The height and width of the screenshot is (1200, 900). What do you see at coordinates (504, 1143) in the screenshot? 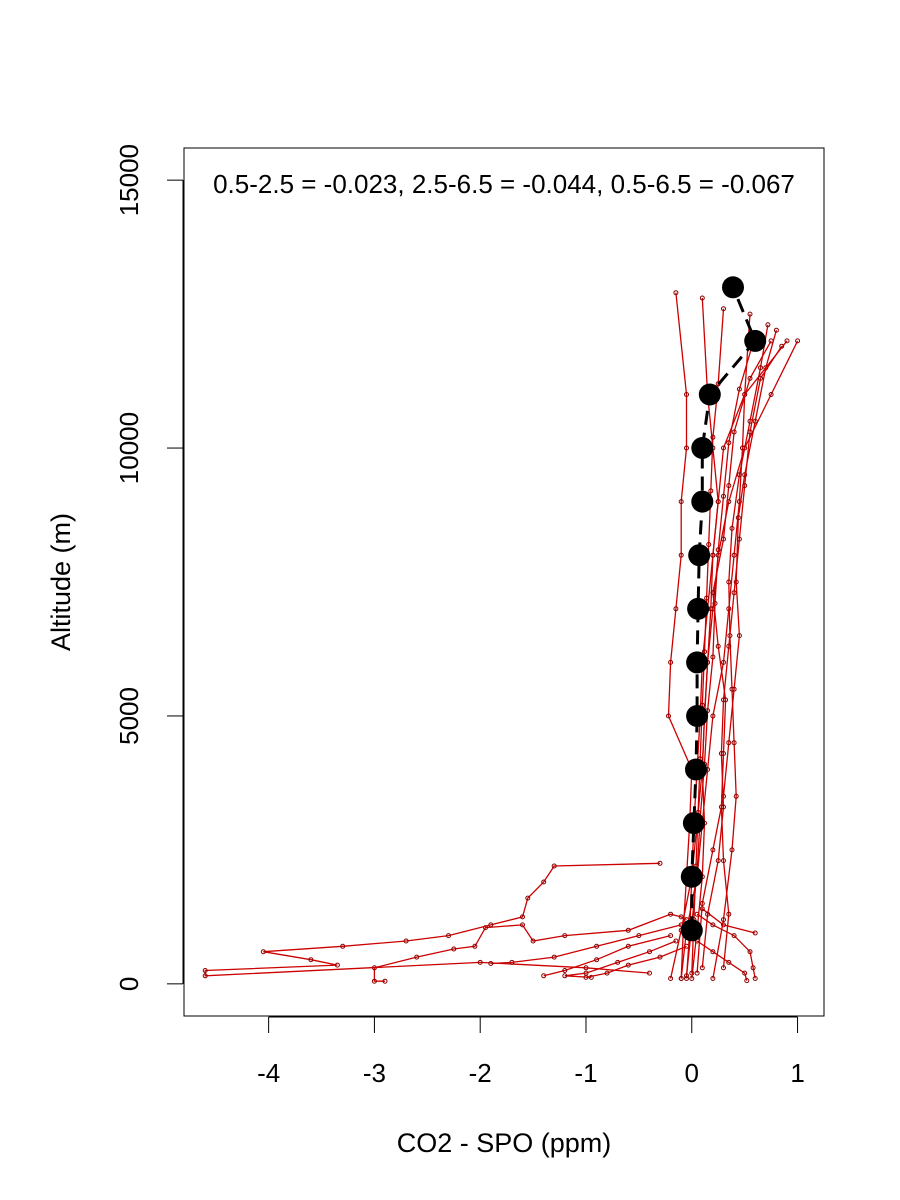
I see `x-axis-title: CO2 - SPO (ppm)` at bounding box center [504, 1143].